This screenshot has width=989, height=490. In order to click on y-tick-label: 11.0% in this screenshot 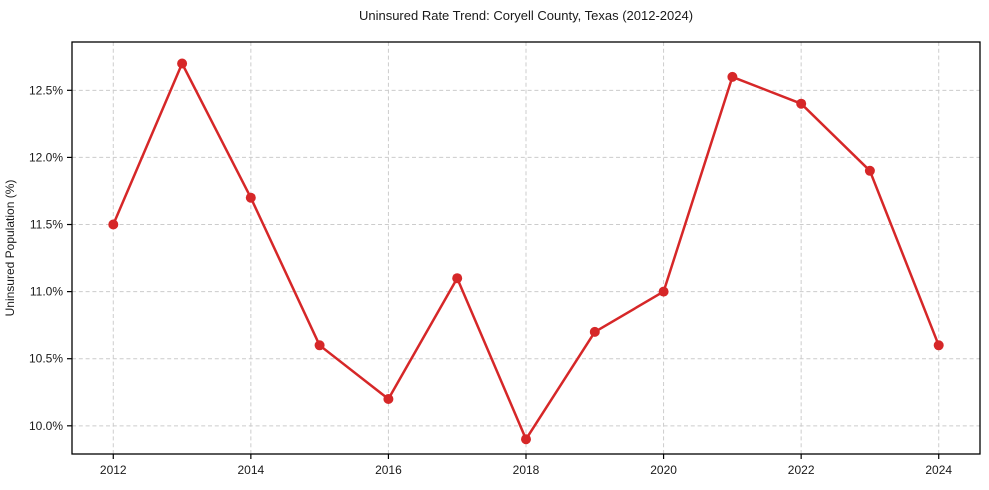, I will do `click(46, 292)`.